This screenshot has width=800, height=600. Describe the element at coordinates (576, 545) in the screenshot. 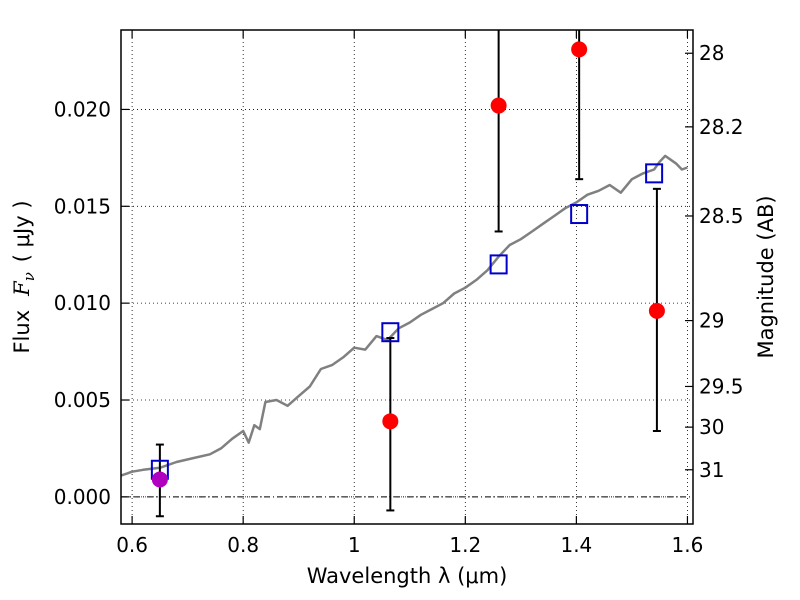

I see `x-tick-label: 1.4` at that location.